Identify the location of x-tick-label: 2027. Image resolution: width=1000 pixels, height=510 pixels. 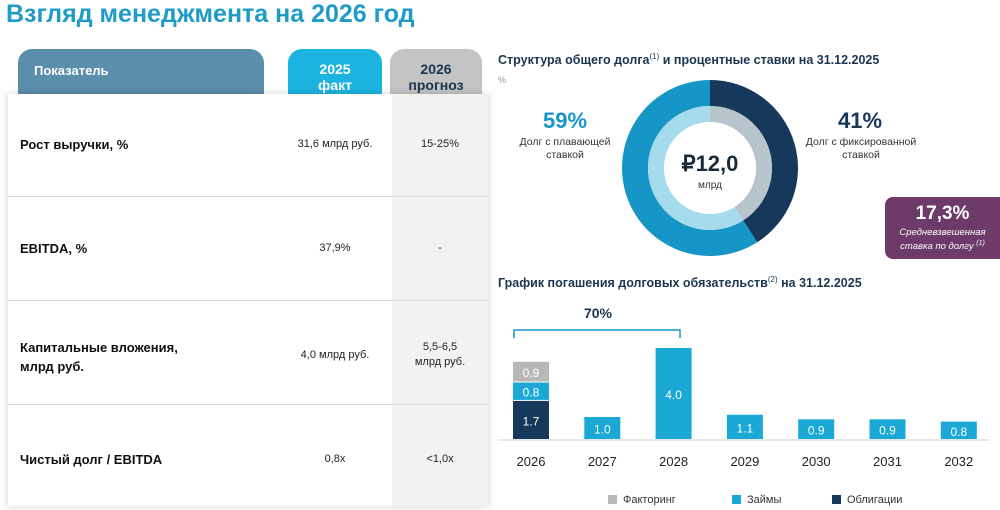
(602, 461).